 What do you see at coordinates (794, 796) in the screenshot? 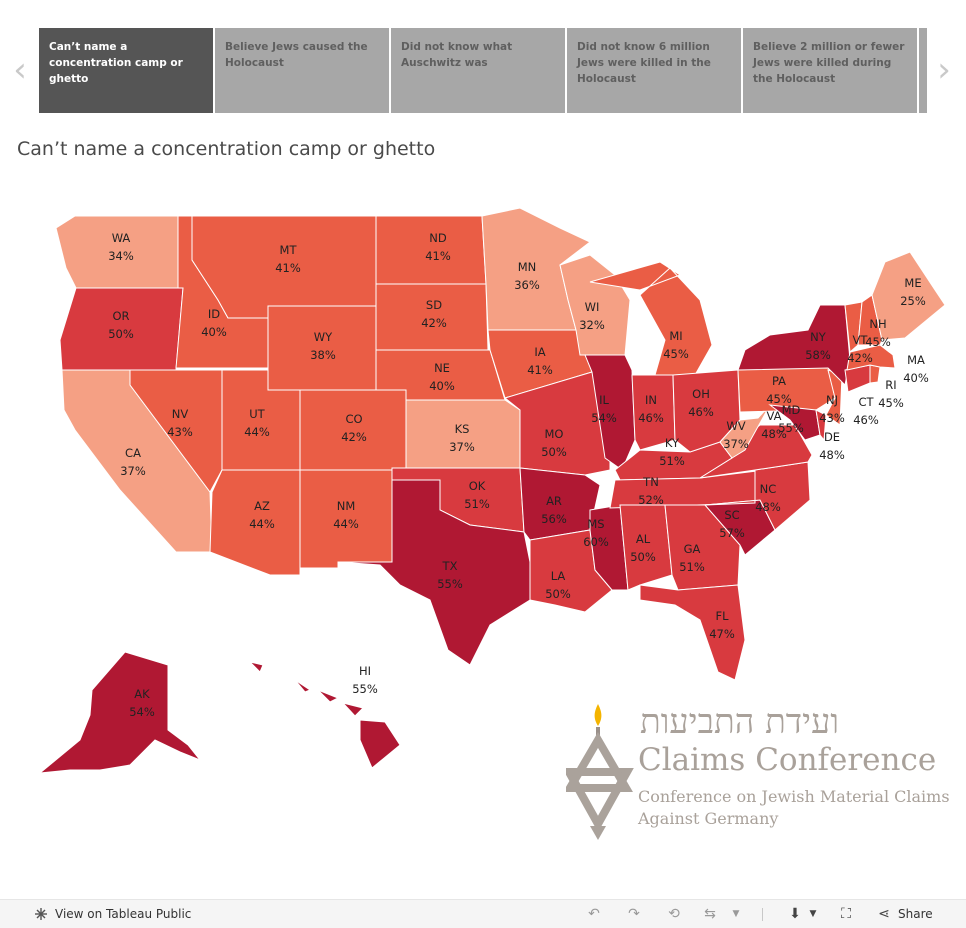
I see `logo-subtitle-line1: Conference on Jewish Material Claims` at bounding box center [794, 796].